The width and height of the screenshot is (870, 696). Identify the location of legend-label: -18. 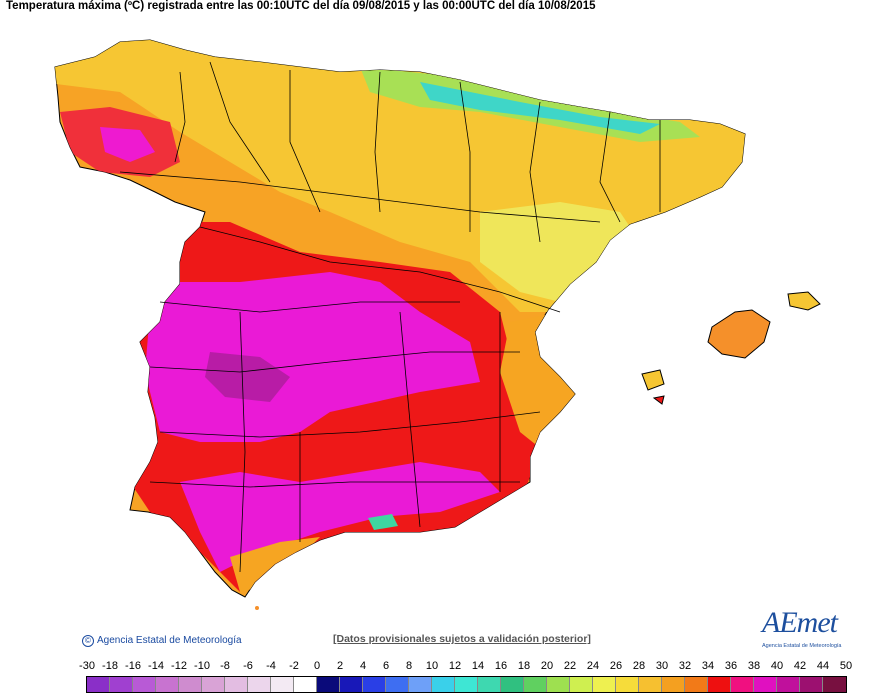
(110, 666).